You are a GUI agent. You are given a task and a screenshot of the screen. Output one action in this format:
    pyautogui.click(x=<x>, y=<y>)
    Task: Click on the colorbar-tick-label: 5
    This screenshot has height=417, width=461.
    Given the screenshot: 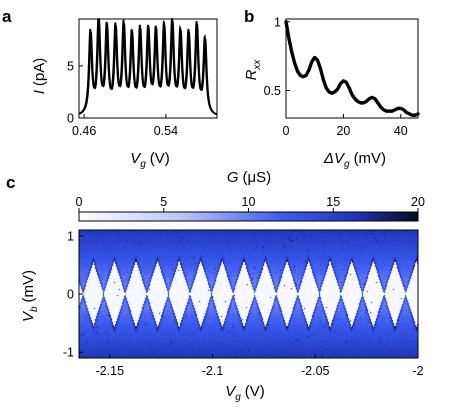 What is the action you would take?
    pyautogui.click(x=163, y=202)
    